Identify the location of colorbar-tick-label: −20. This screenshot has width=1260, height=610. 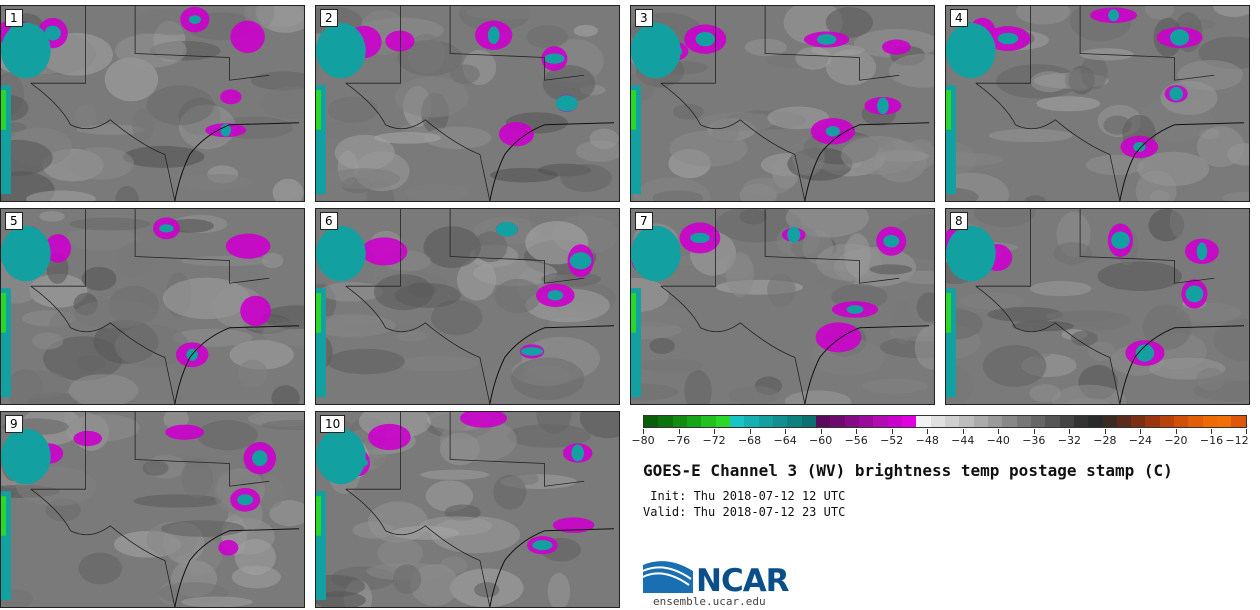
(1176, 440).